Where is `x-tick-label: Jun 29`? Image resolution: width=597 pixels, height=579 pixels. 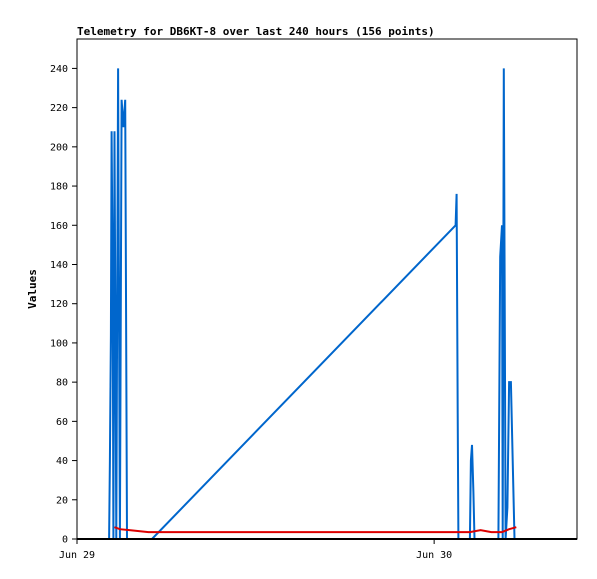 x-tick-label: Jun 29 is located at coordinates (77, 555).